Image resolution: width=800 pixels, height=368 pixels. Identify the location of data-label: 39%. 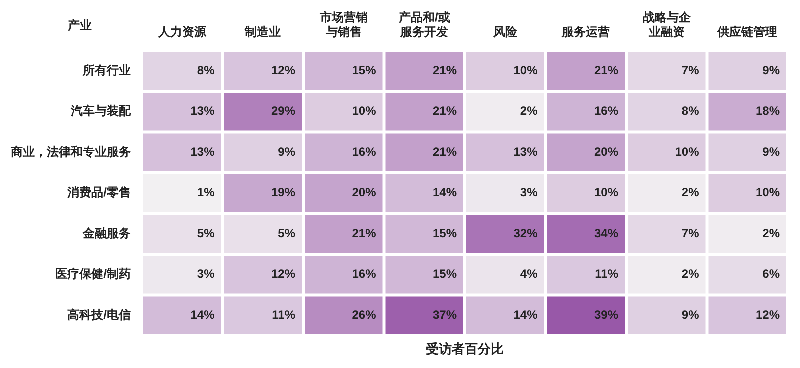
(606, 315).